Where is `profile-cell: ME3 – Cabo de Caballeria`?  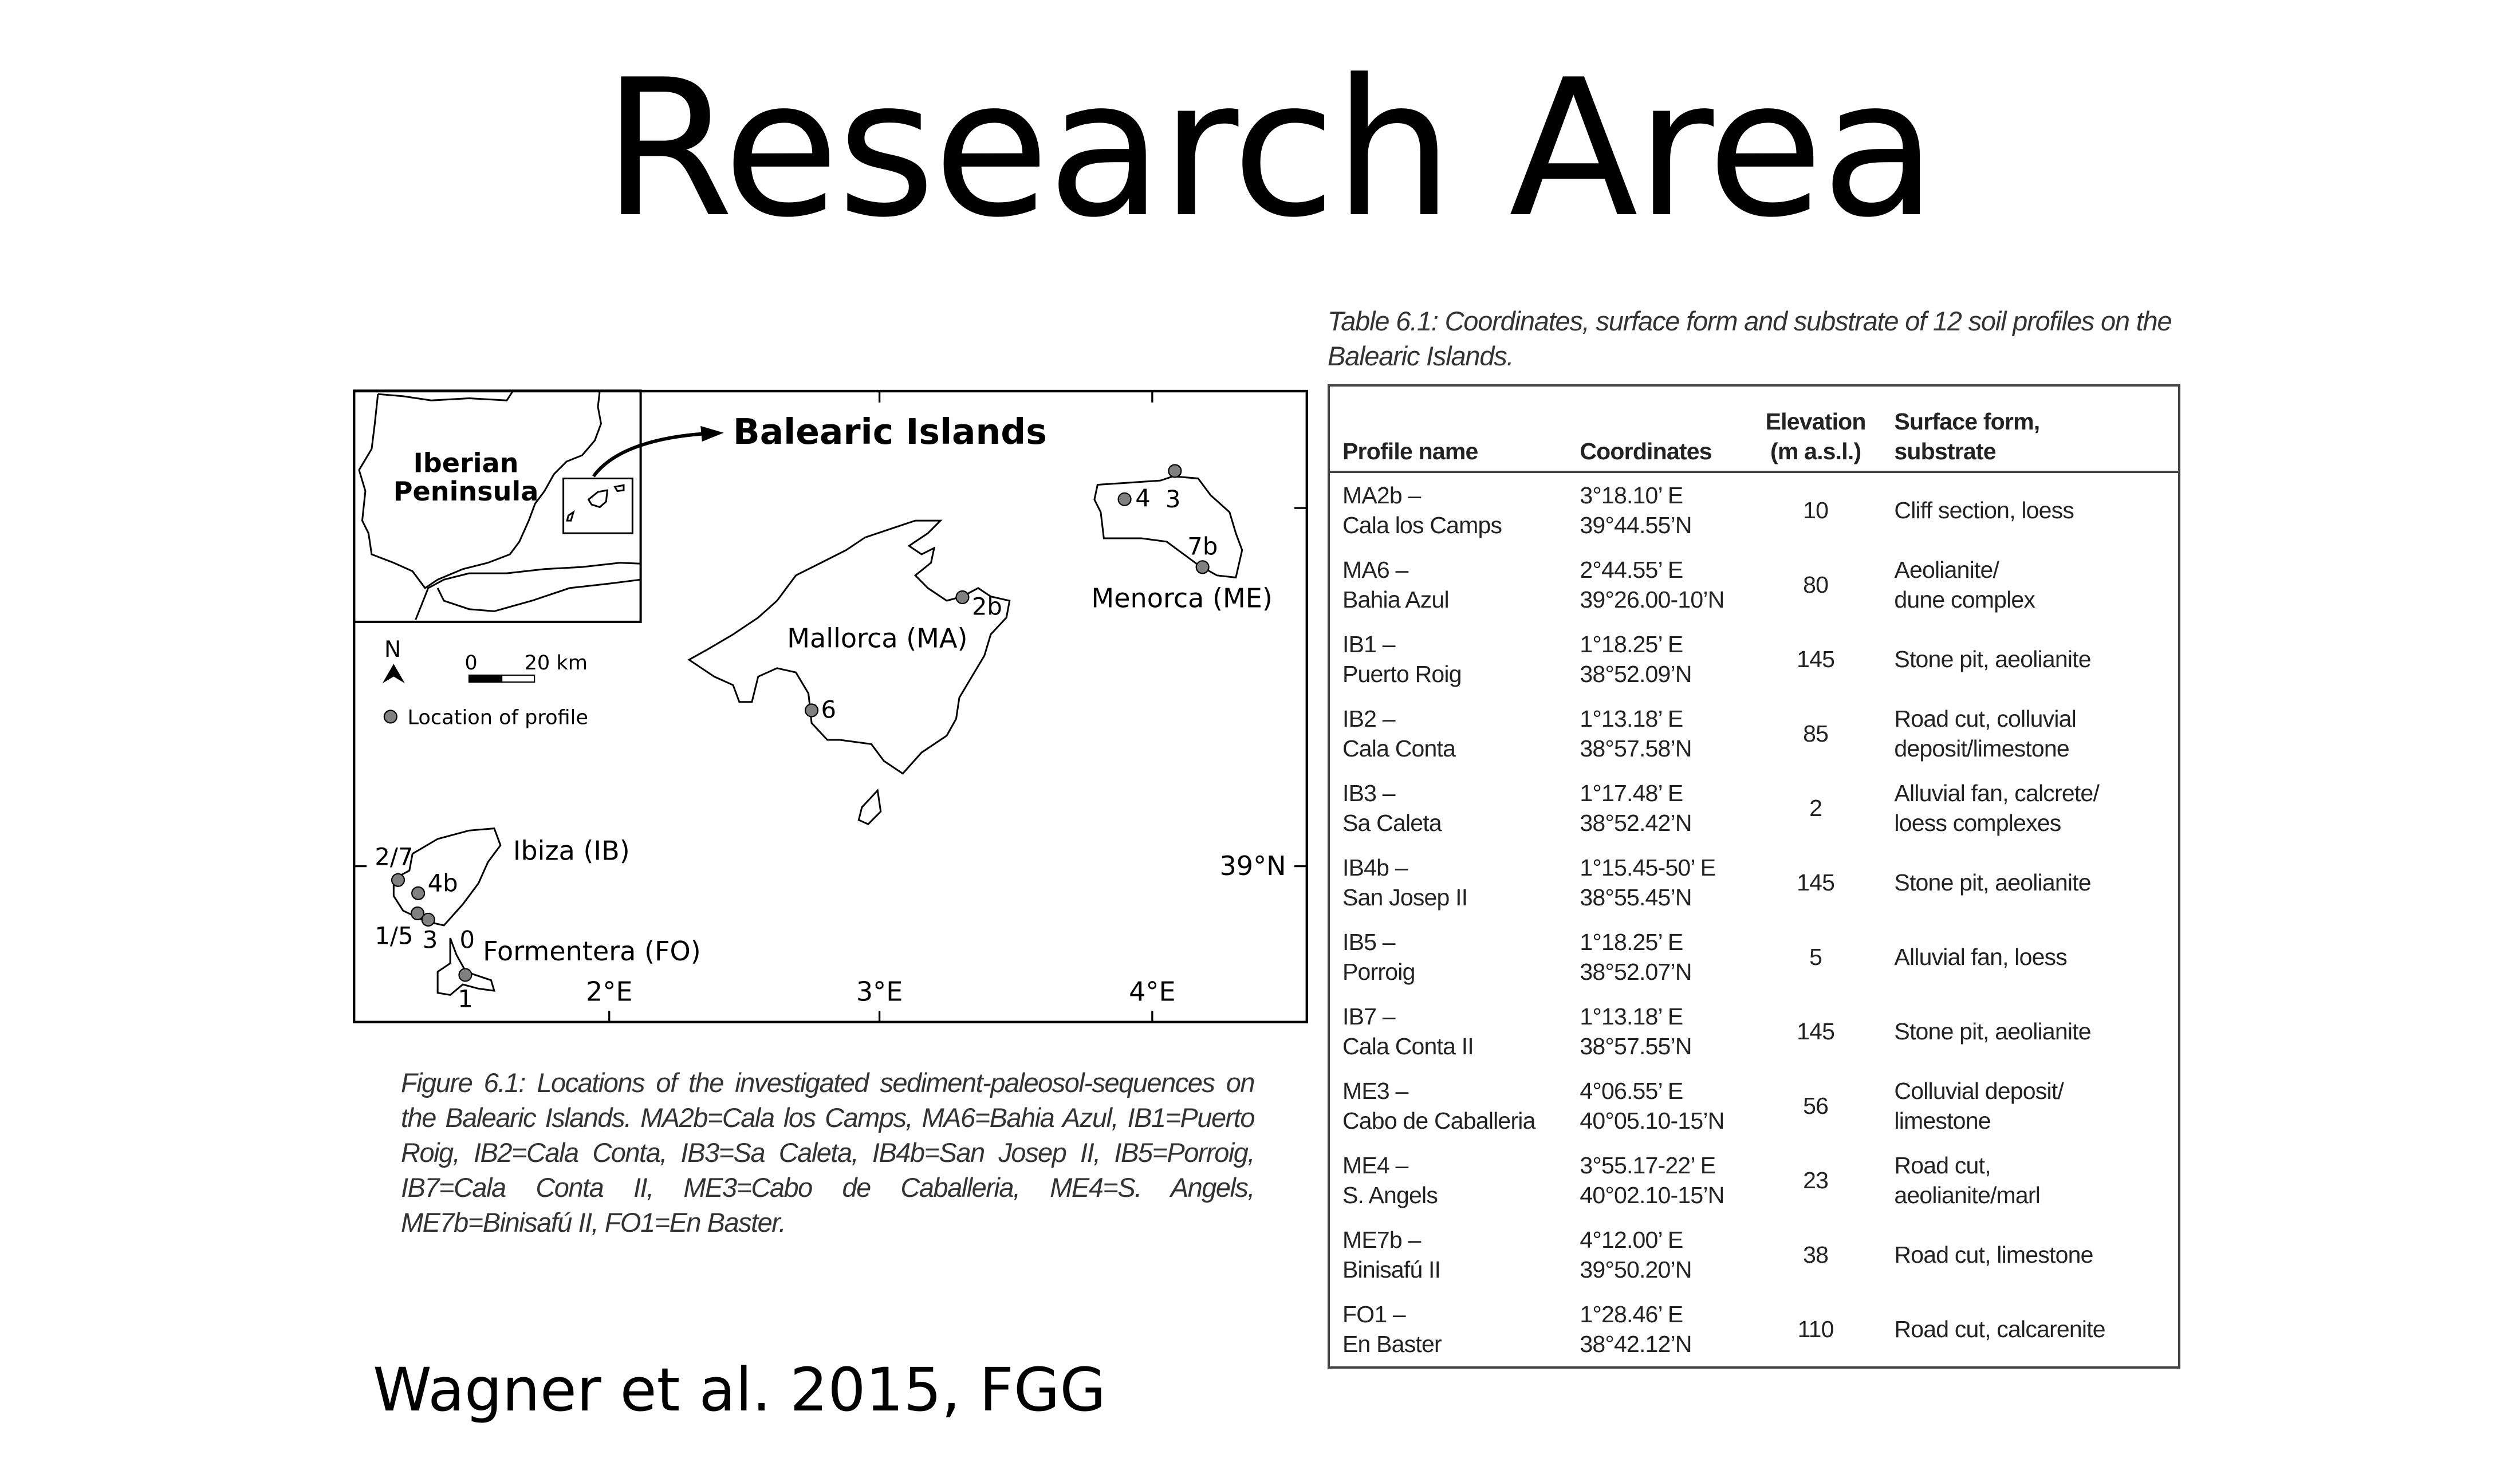
profile-cell: ME3 – Cabo de Caballeria is located at coordinates (1438, 1106).